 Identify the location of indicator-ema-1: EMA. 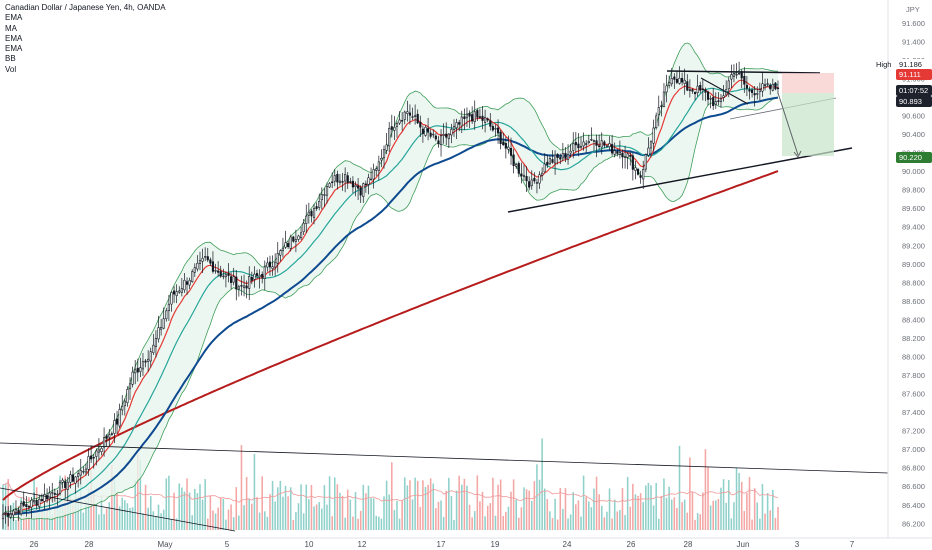
(14, 18).